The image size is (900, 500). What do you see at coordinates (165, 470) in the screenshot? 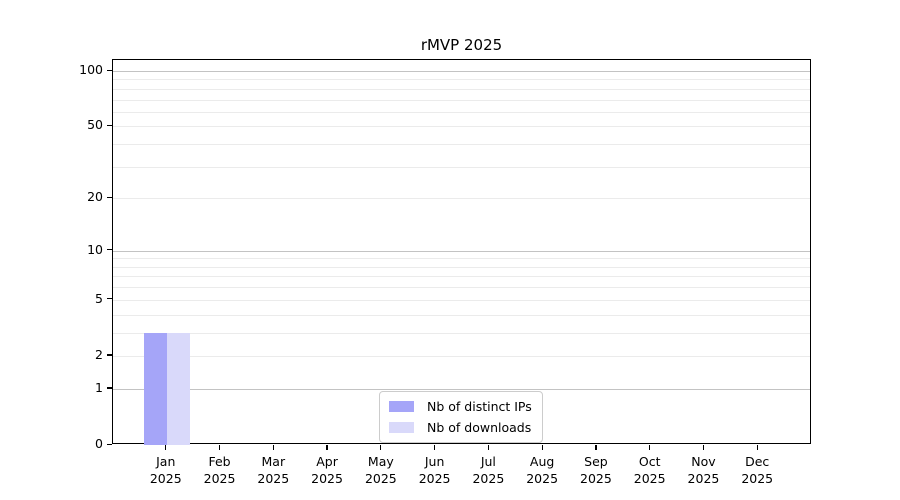
I see `x-tick-label: Jan 2025` at bounding box center [165, 470].